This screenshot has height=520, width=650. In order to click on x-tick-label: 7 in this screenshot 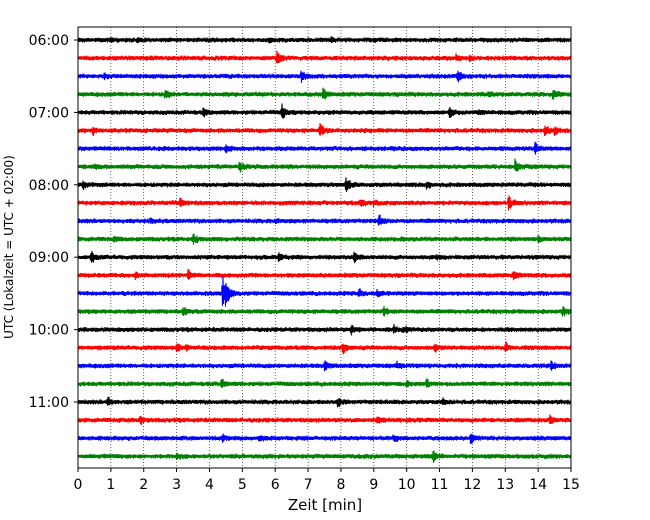, I will do `click(308, 485)`.